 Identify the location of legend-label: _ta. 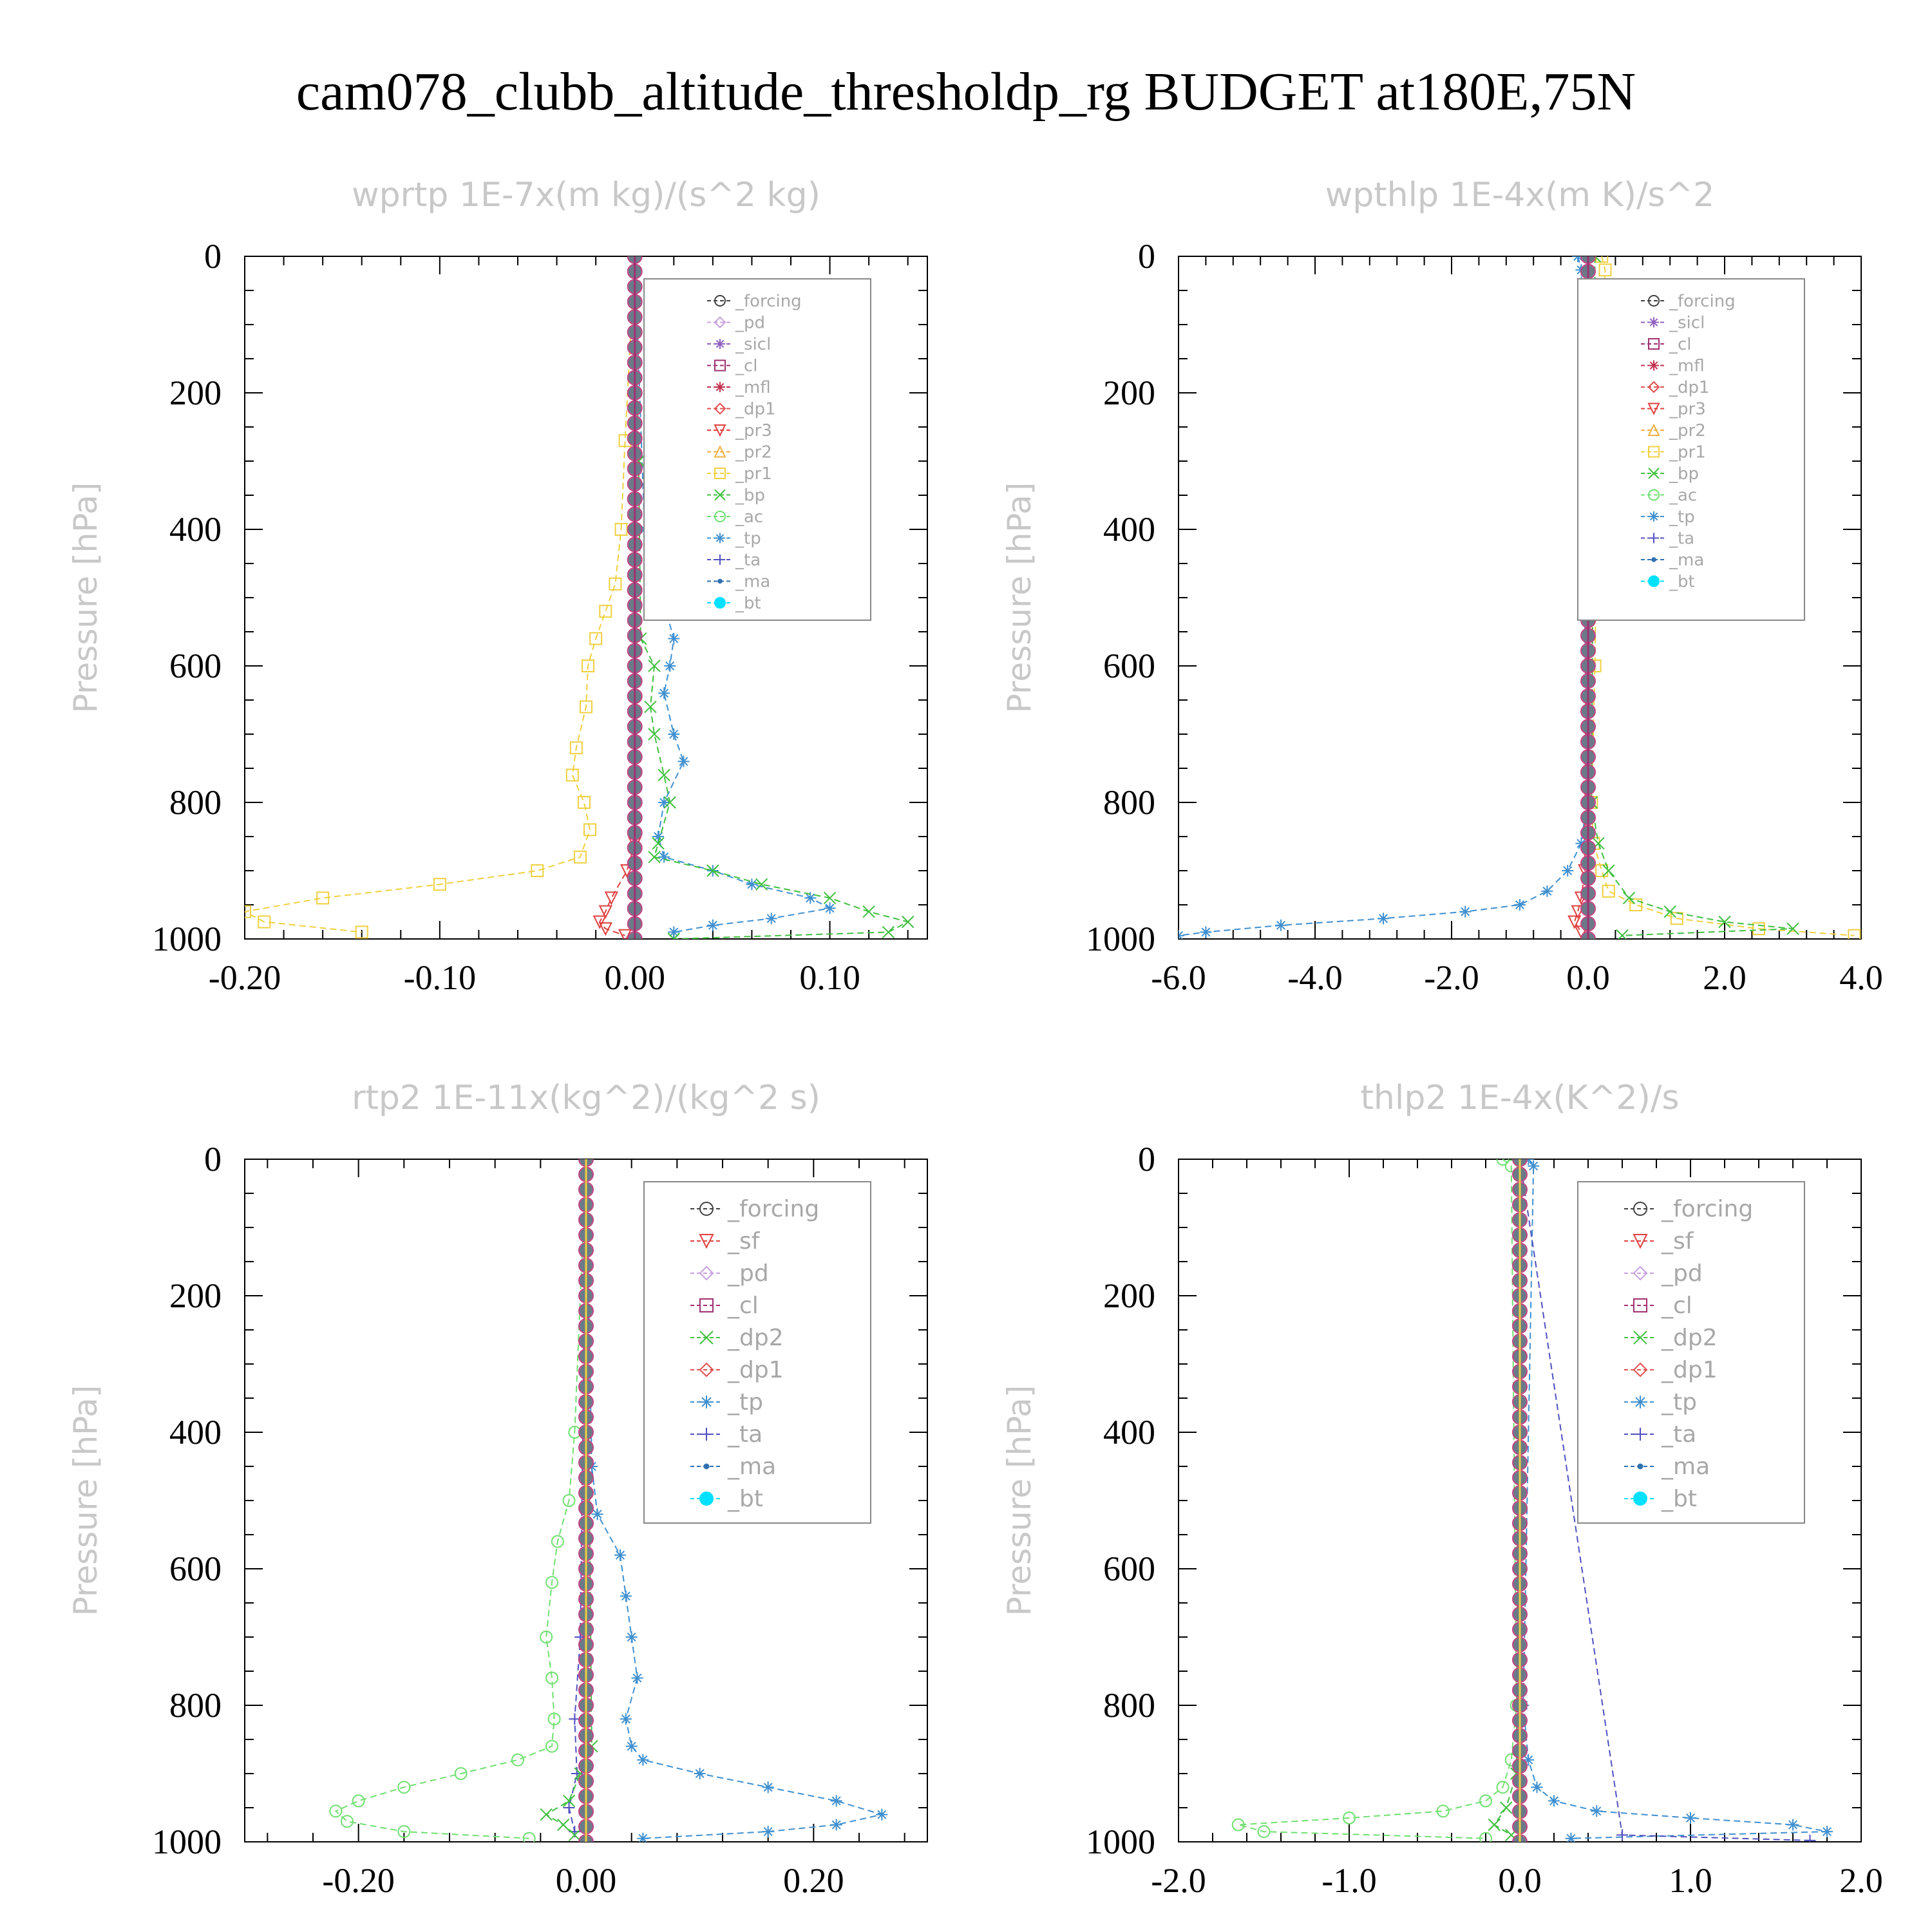
(748, 560).